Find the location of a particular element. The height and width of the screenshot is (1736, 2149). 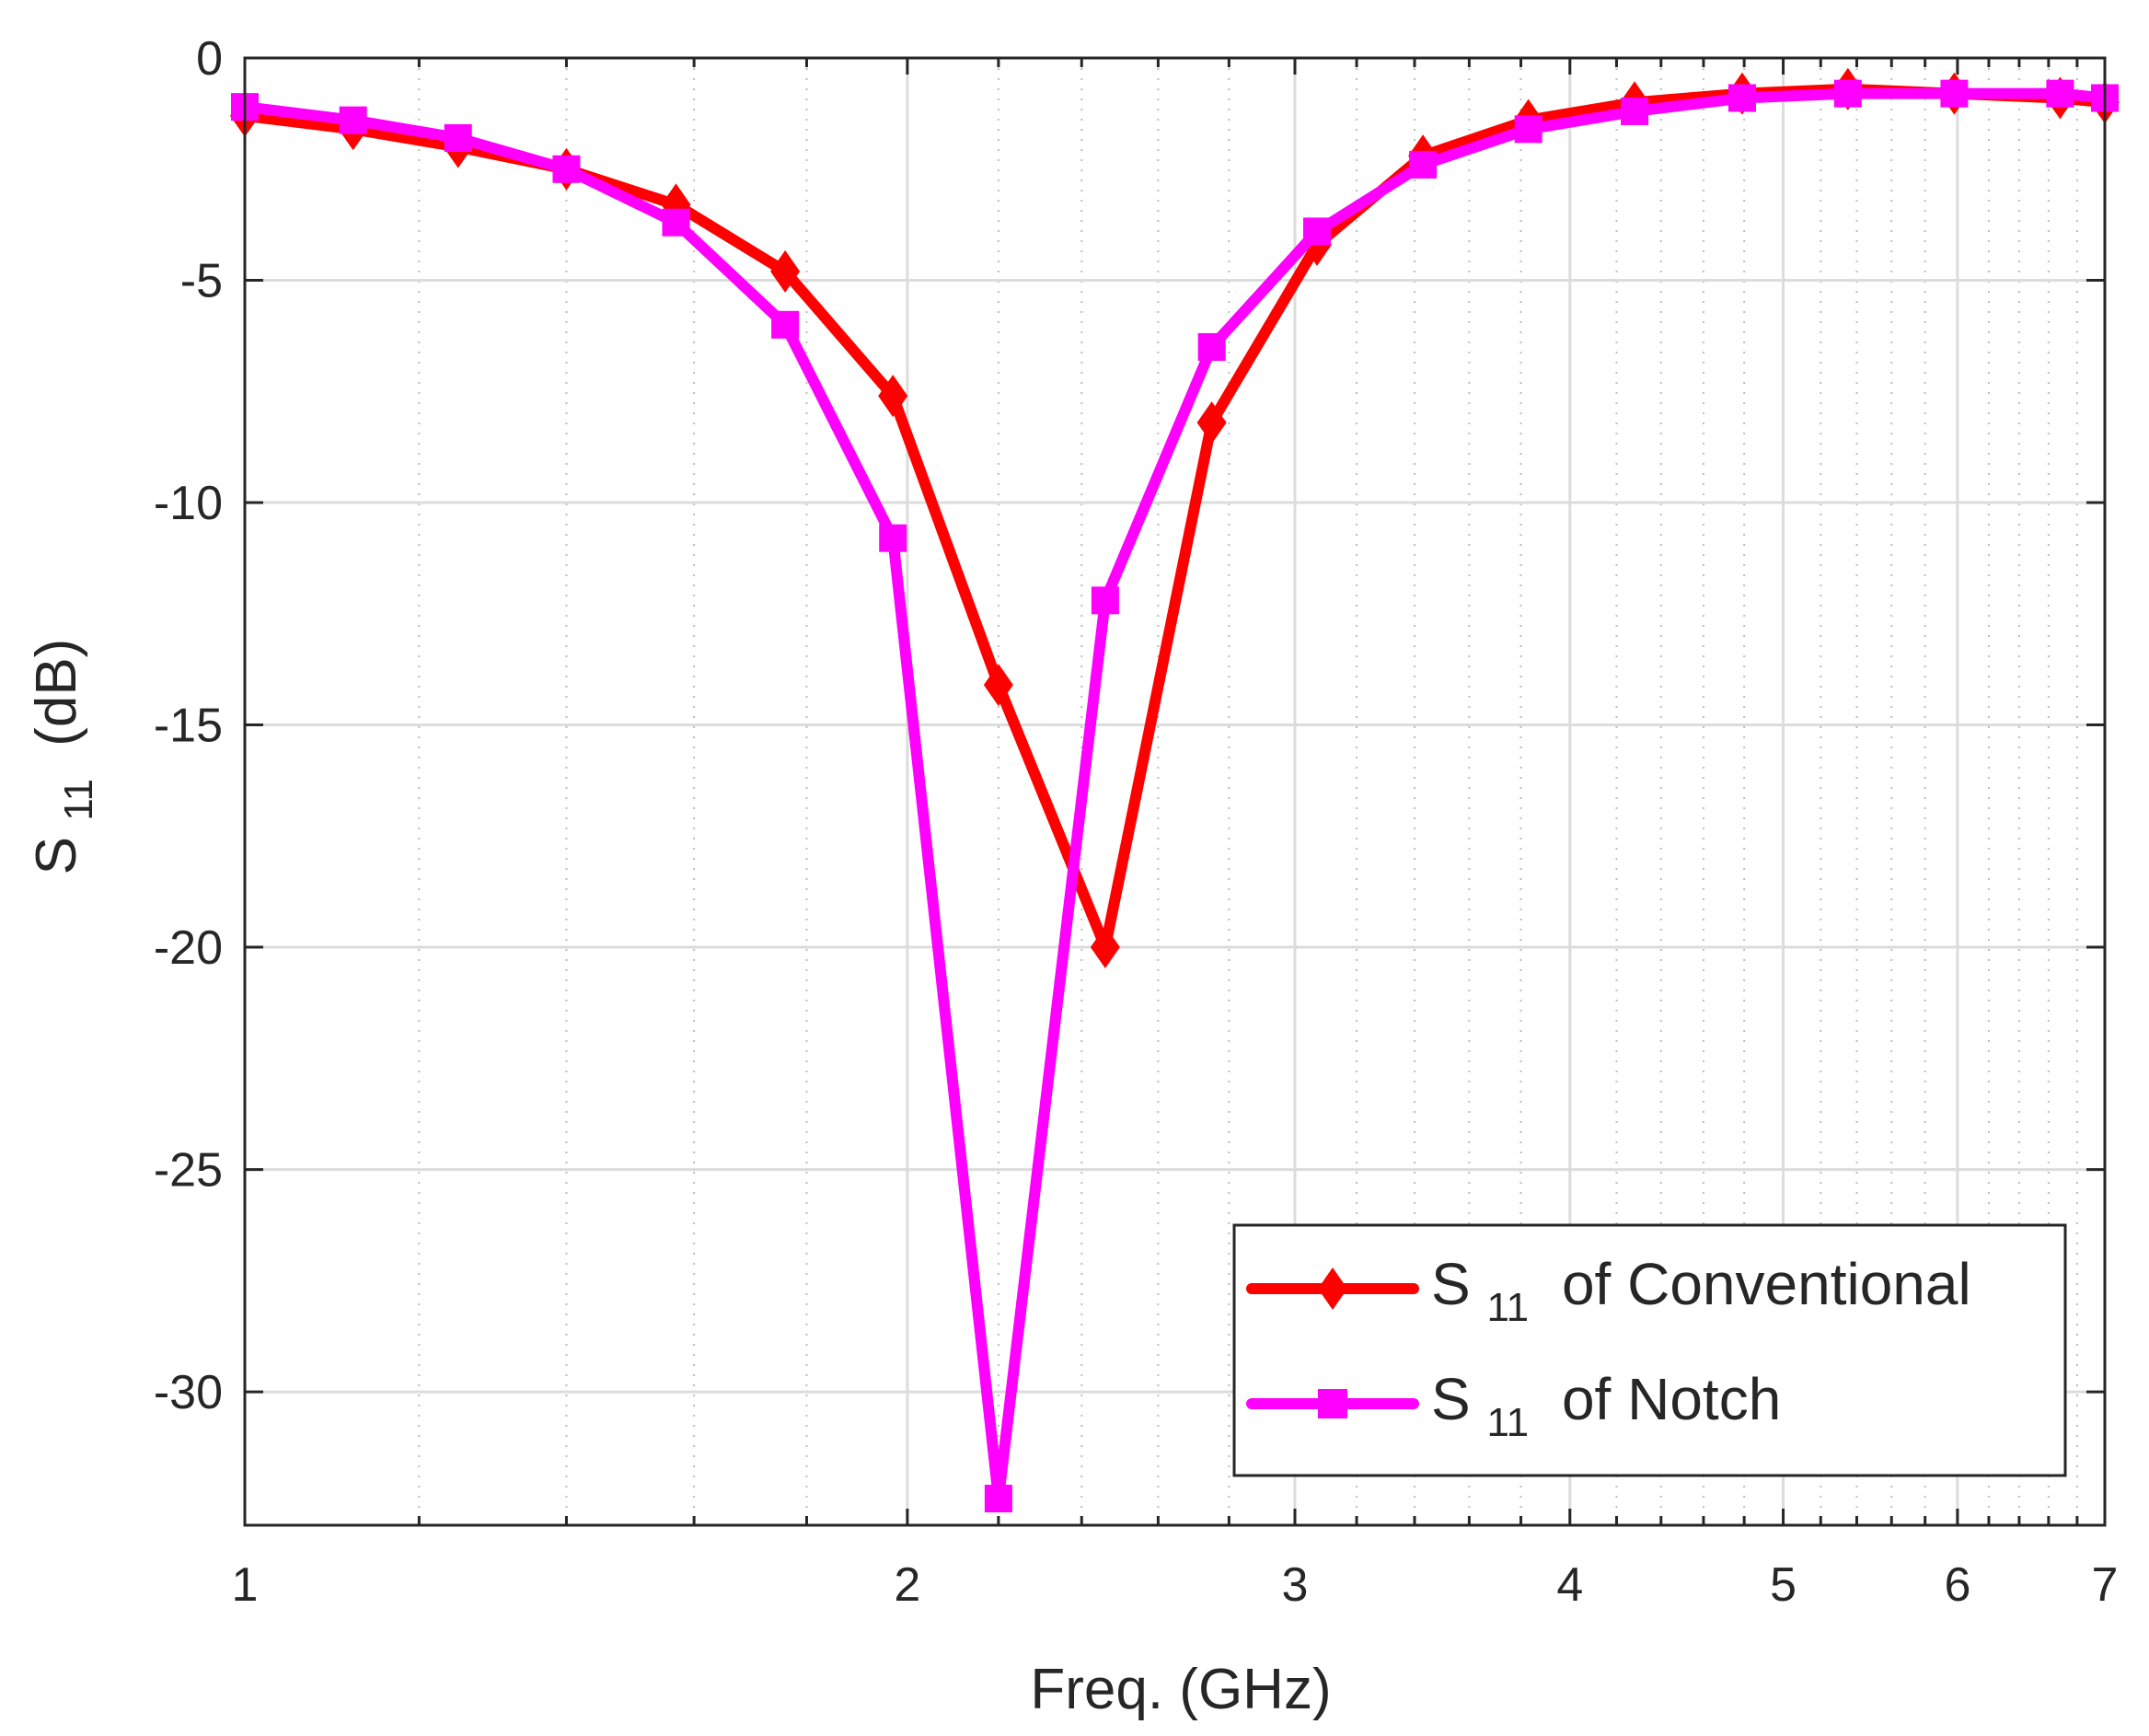

y-axis-label: S 11 (dB) is located at coordinates (65, 757).